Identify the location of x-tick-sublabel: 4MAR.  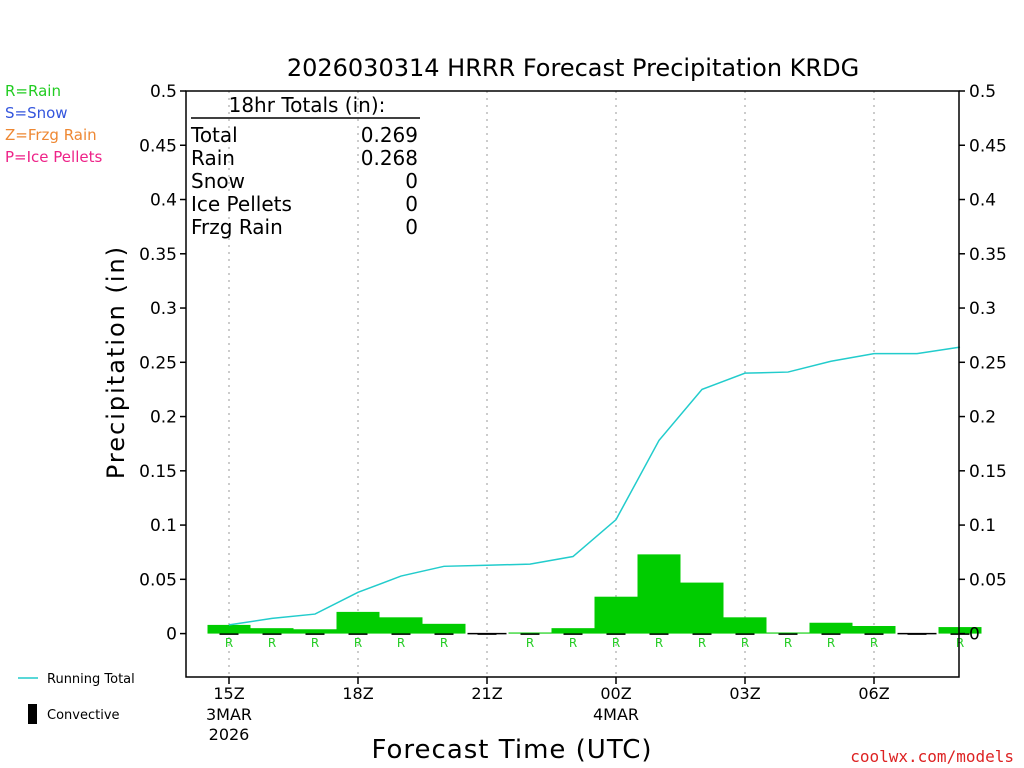
(616, 714).